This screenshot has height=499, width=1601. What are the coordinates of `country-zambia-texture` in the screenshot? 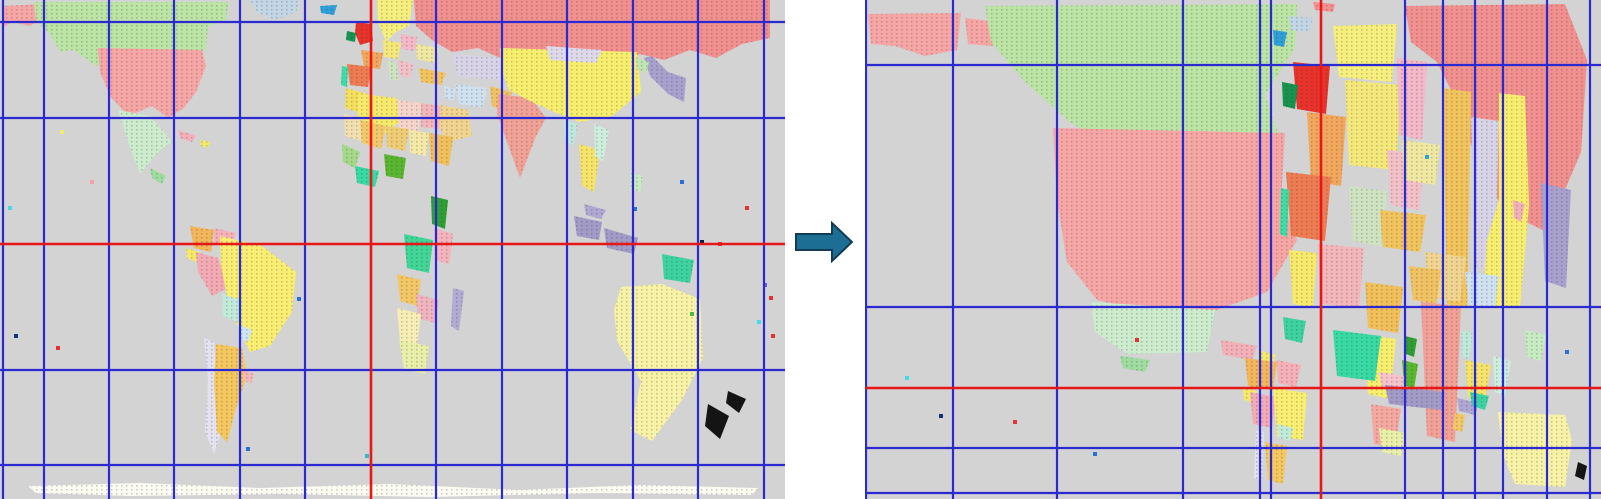 It's located at (427, 308).